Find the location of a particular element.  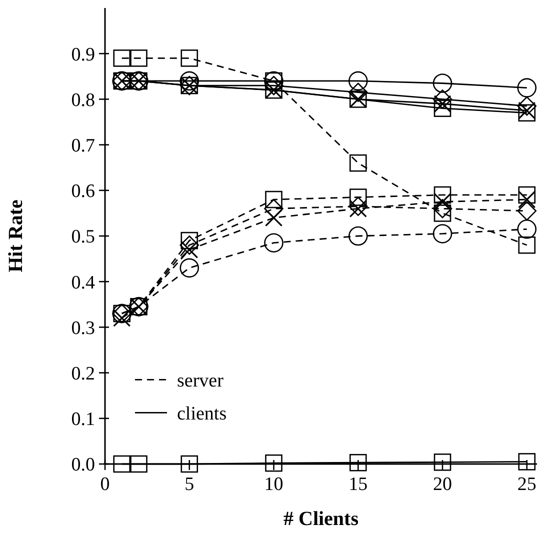

y-tick-label: 0.7 is located at coordinates (83, 145).